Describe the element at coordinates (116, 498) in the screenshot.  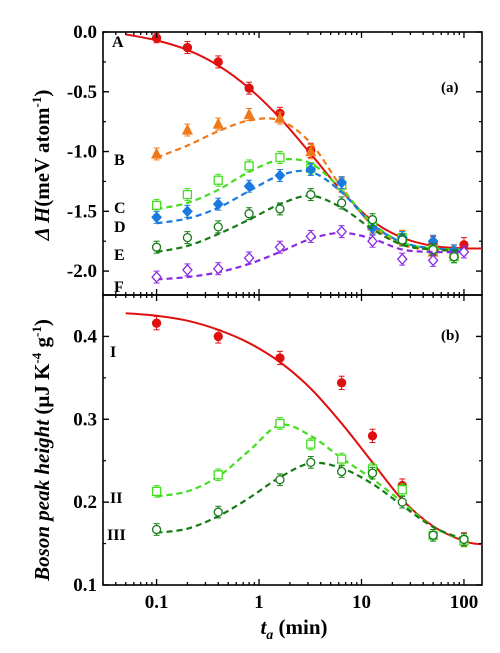
I see `curve-label-II: II` at that location.